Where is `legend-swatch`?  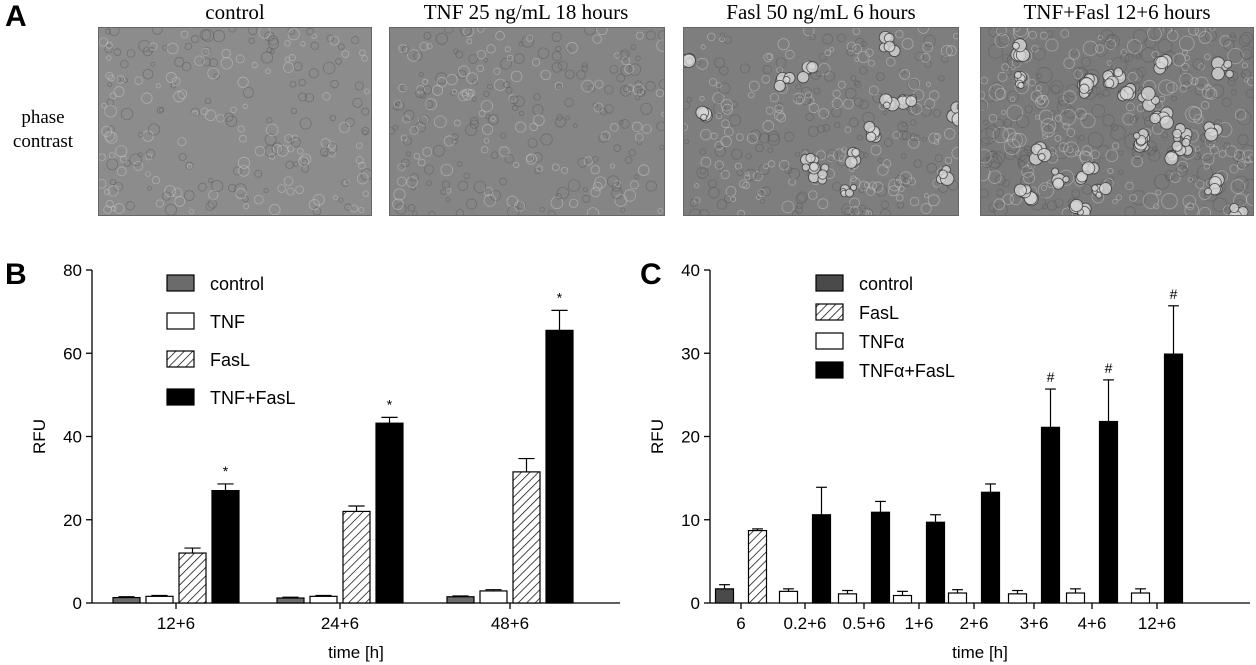
legend-swatch is located at coordinates (829, 312).